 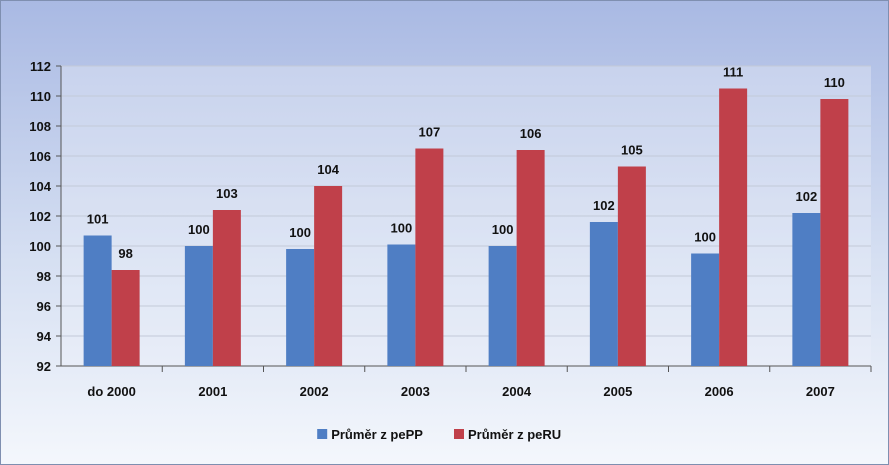 What do you see at coordinates (430, 132) in the screenshot?
I see `data-label: 107` at bounding box center [430, 132].